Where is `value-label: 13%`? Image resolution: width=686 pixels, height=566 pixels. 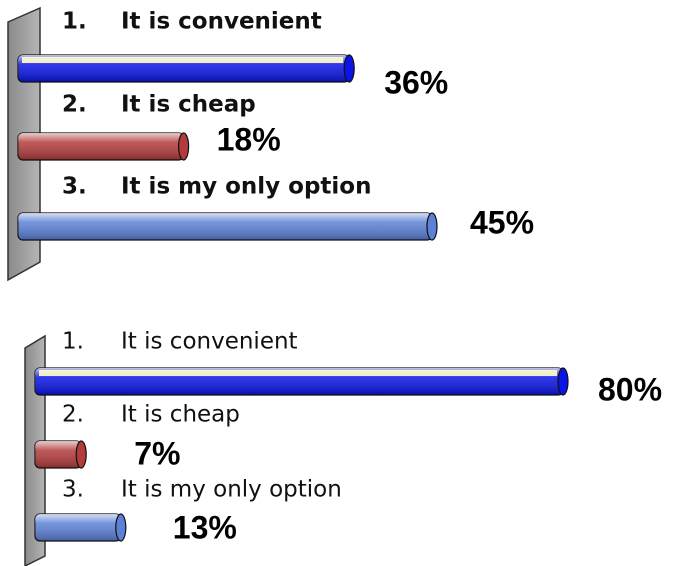
value-label: 13% is located at coordinates (205, 527).